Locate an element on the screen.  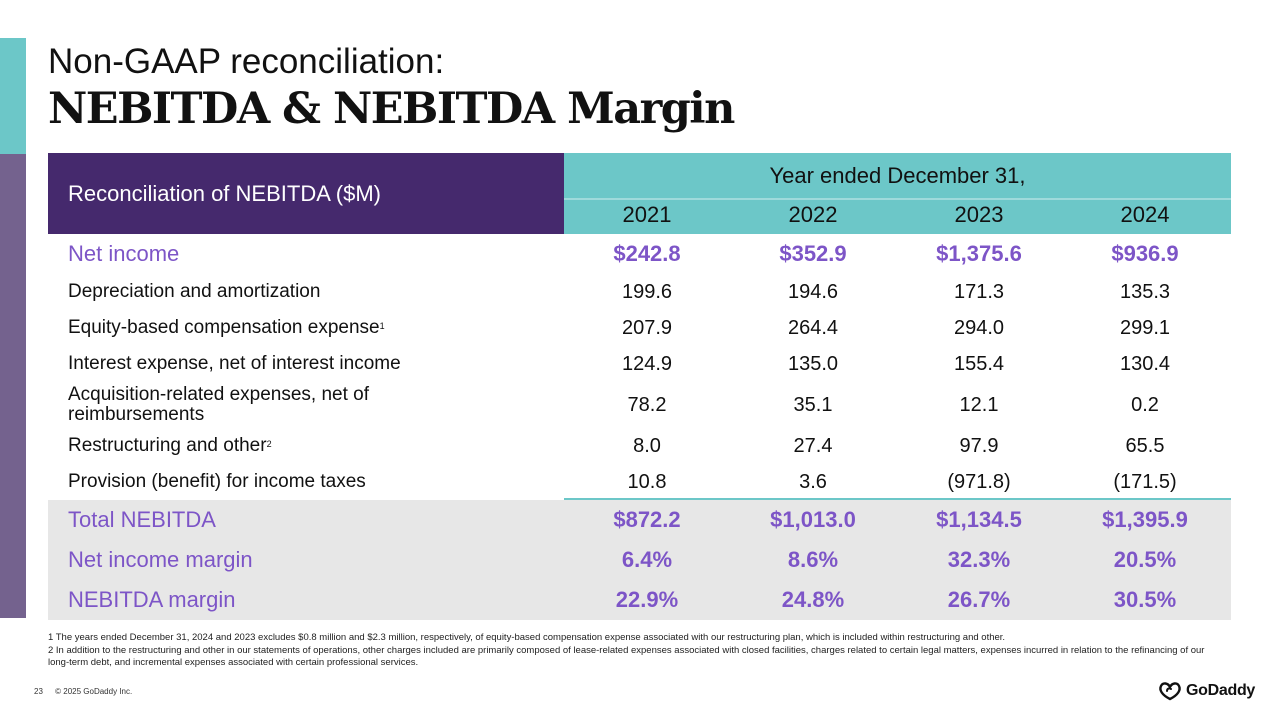
cell-2023: $1,375.6 is located at coordinates (979, 253).